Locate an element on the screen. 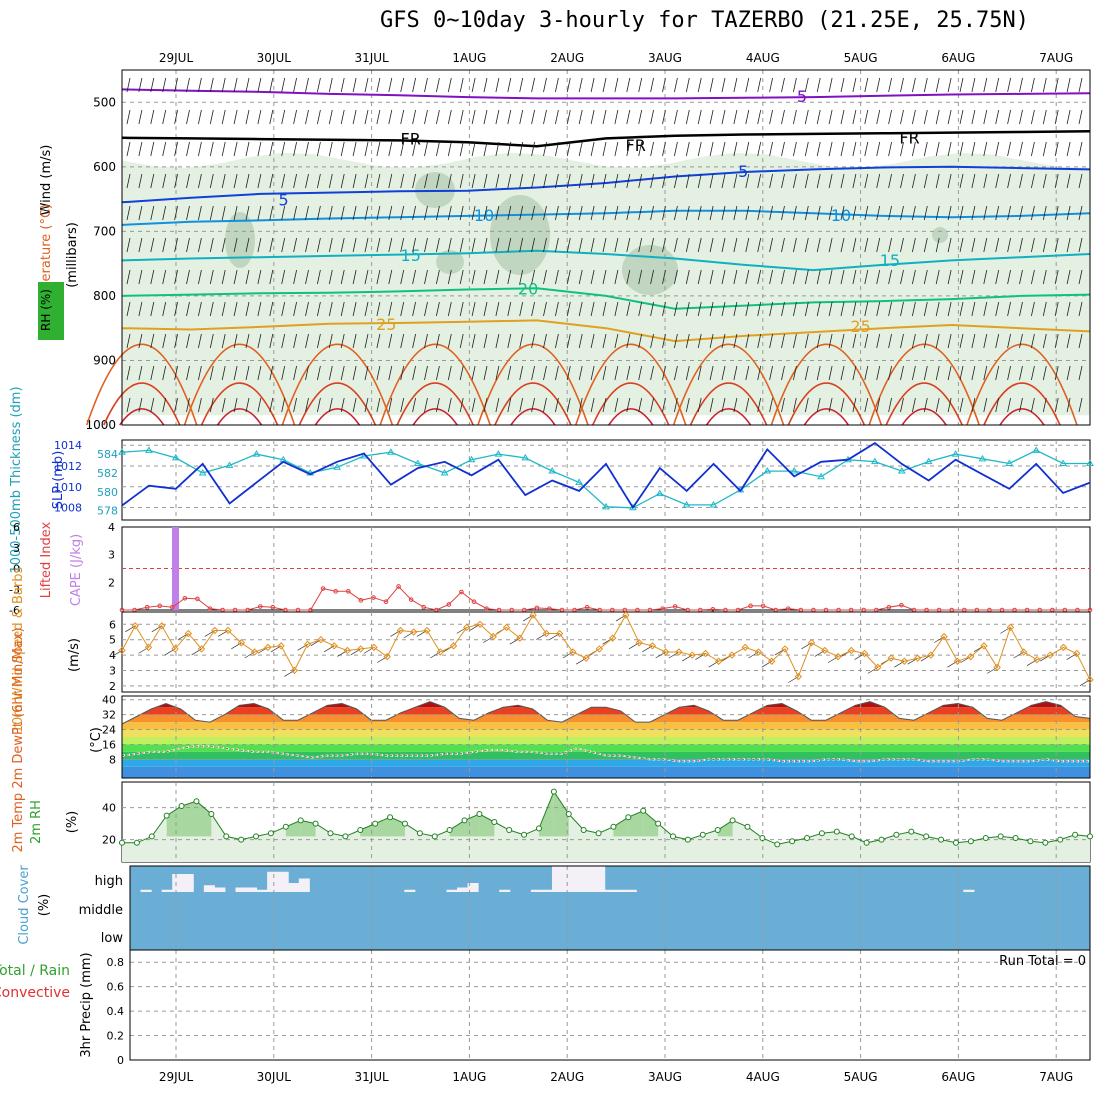 The width and height of the screenshot is (1100, 1104). wind-marker is located at coordinates (811, 643).